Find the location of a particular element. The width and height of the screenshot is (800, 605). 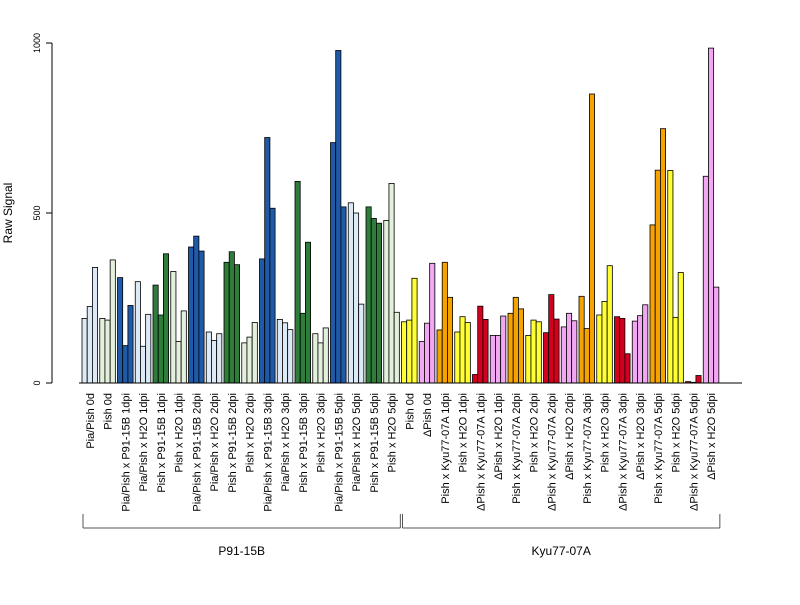

section-label: P91-15B is located at coordinates (241, 551).